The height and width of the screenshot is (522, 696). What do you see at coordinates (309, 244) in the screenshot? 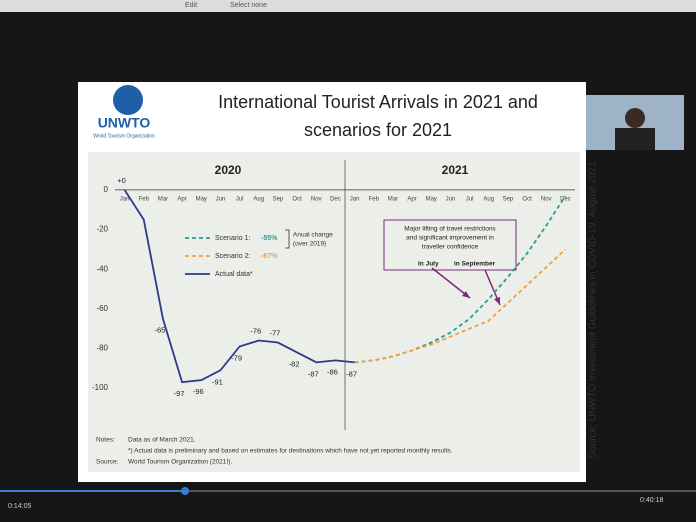
I see `legend-note: (over 2019)` at bounding box center [309, 244].